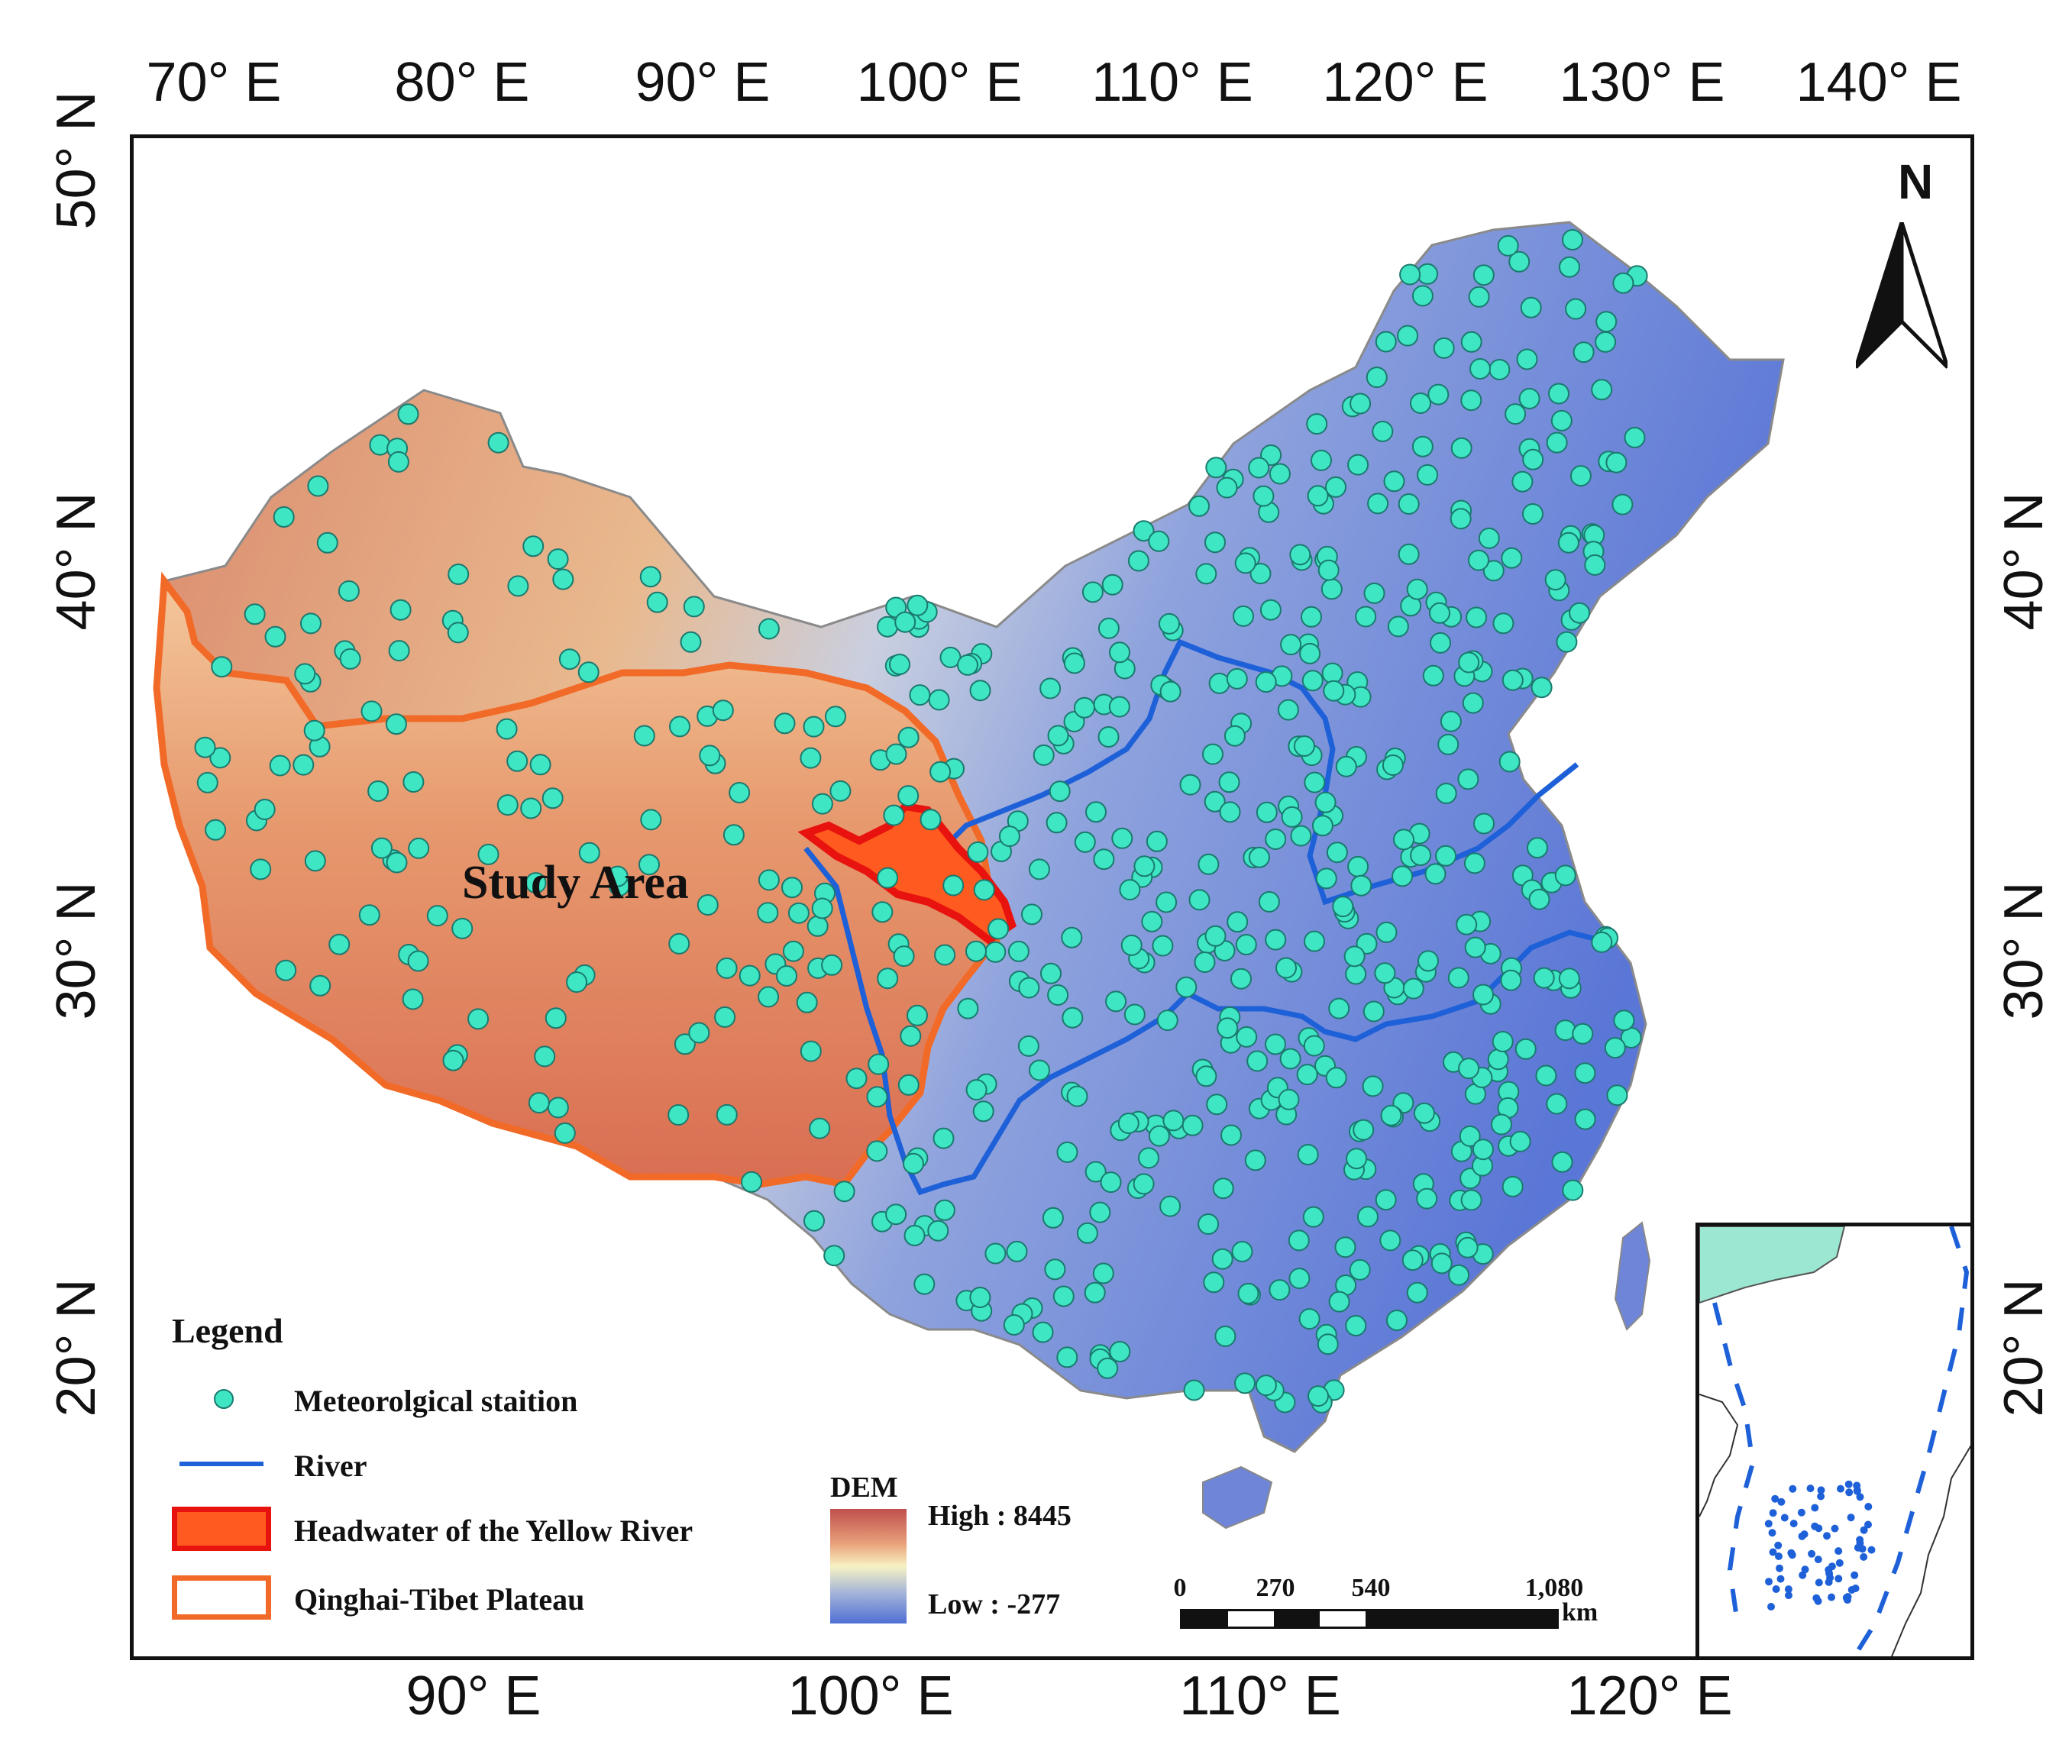  What do you see at coordinates (1554, 1588) in the screenshot?
I see `scale-tick-label: 1,080` at bounding box center [1554, 1588].